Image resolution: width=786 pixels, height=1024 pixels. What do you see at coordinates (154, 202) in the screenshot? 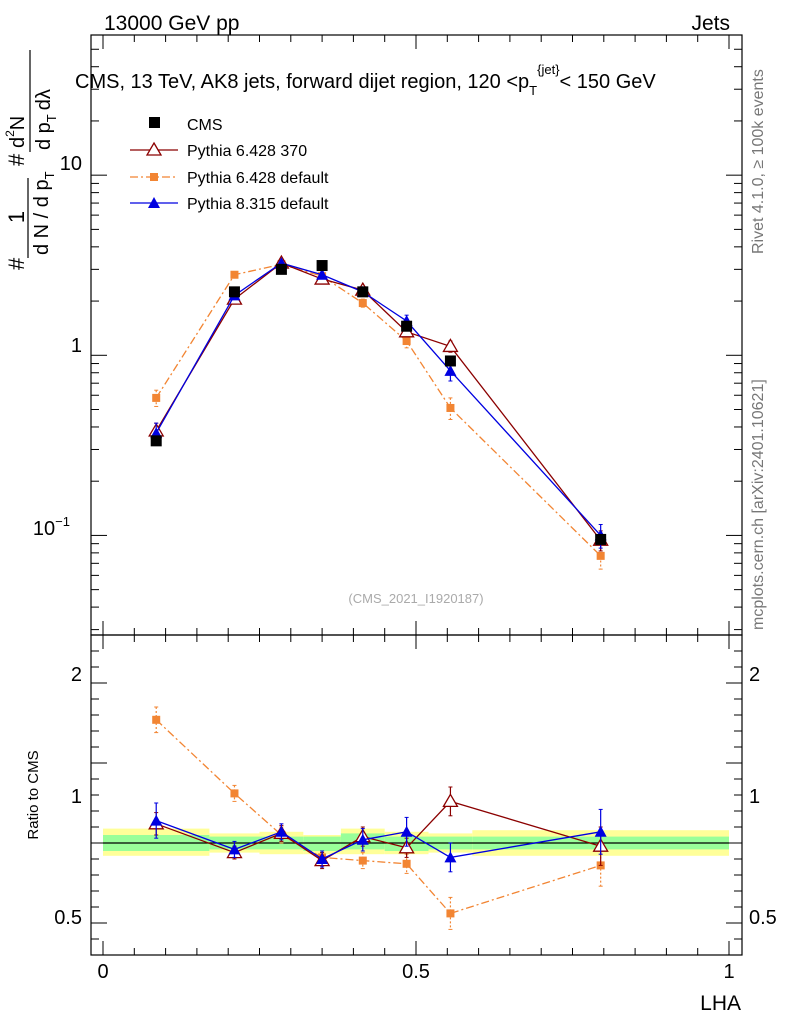
I see `legend-marker-pythia8-default` at bounding box center [154, 202].